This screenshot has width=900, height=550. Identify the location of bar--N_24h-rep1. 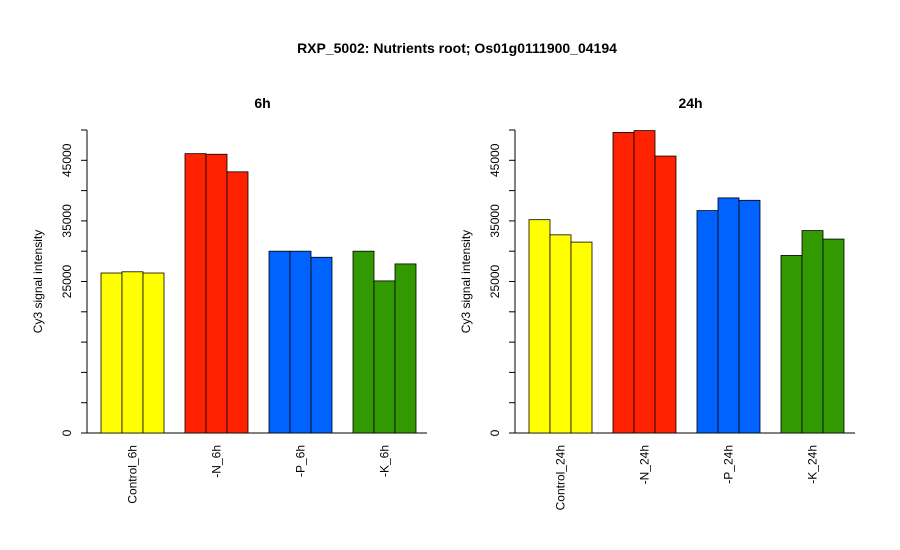
(623, 283).